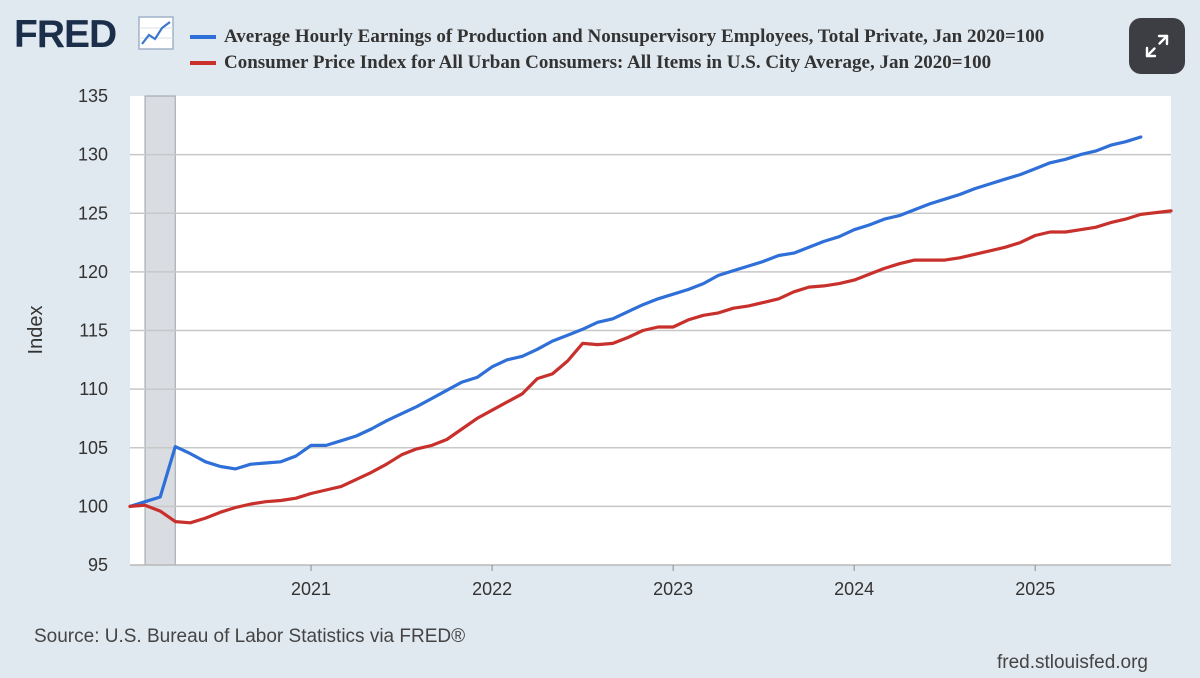 The height and width of the screenshot is (678, 1200). I want to click on y-tick-label: 100, so click(93, 506).